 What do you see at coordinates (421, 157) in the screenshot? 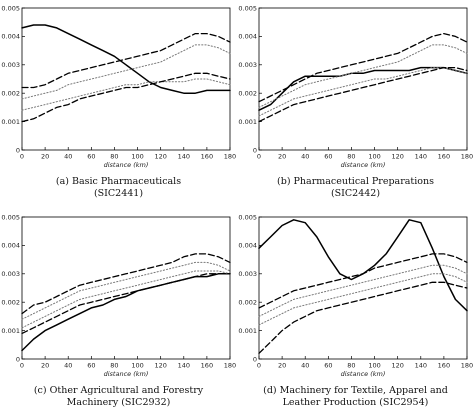
I see `chart-b-x-tick-label: 140` at bounding box center [421, 157].